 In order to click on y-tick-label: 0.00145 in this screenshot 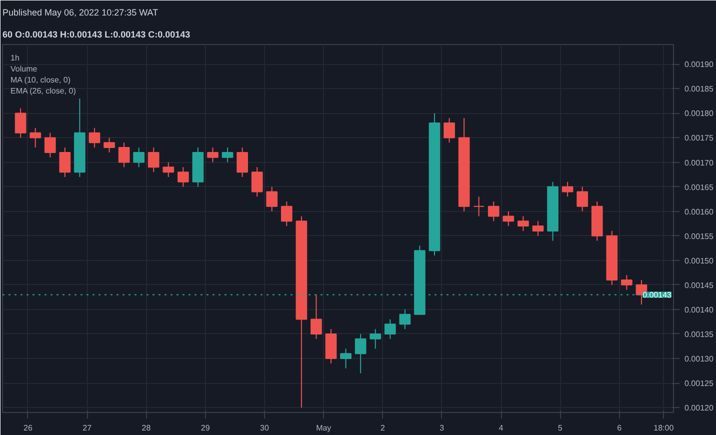, I will do `click(699, 285)`.